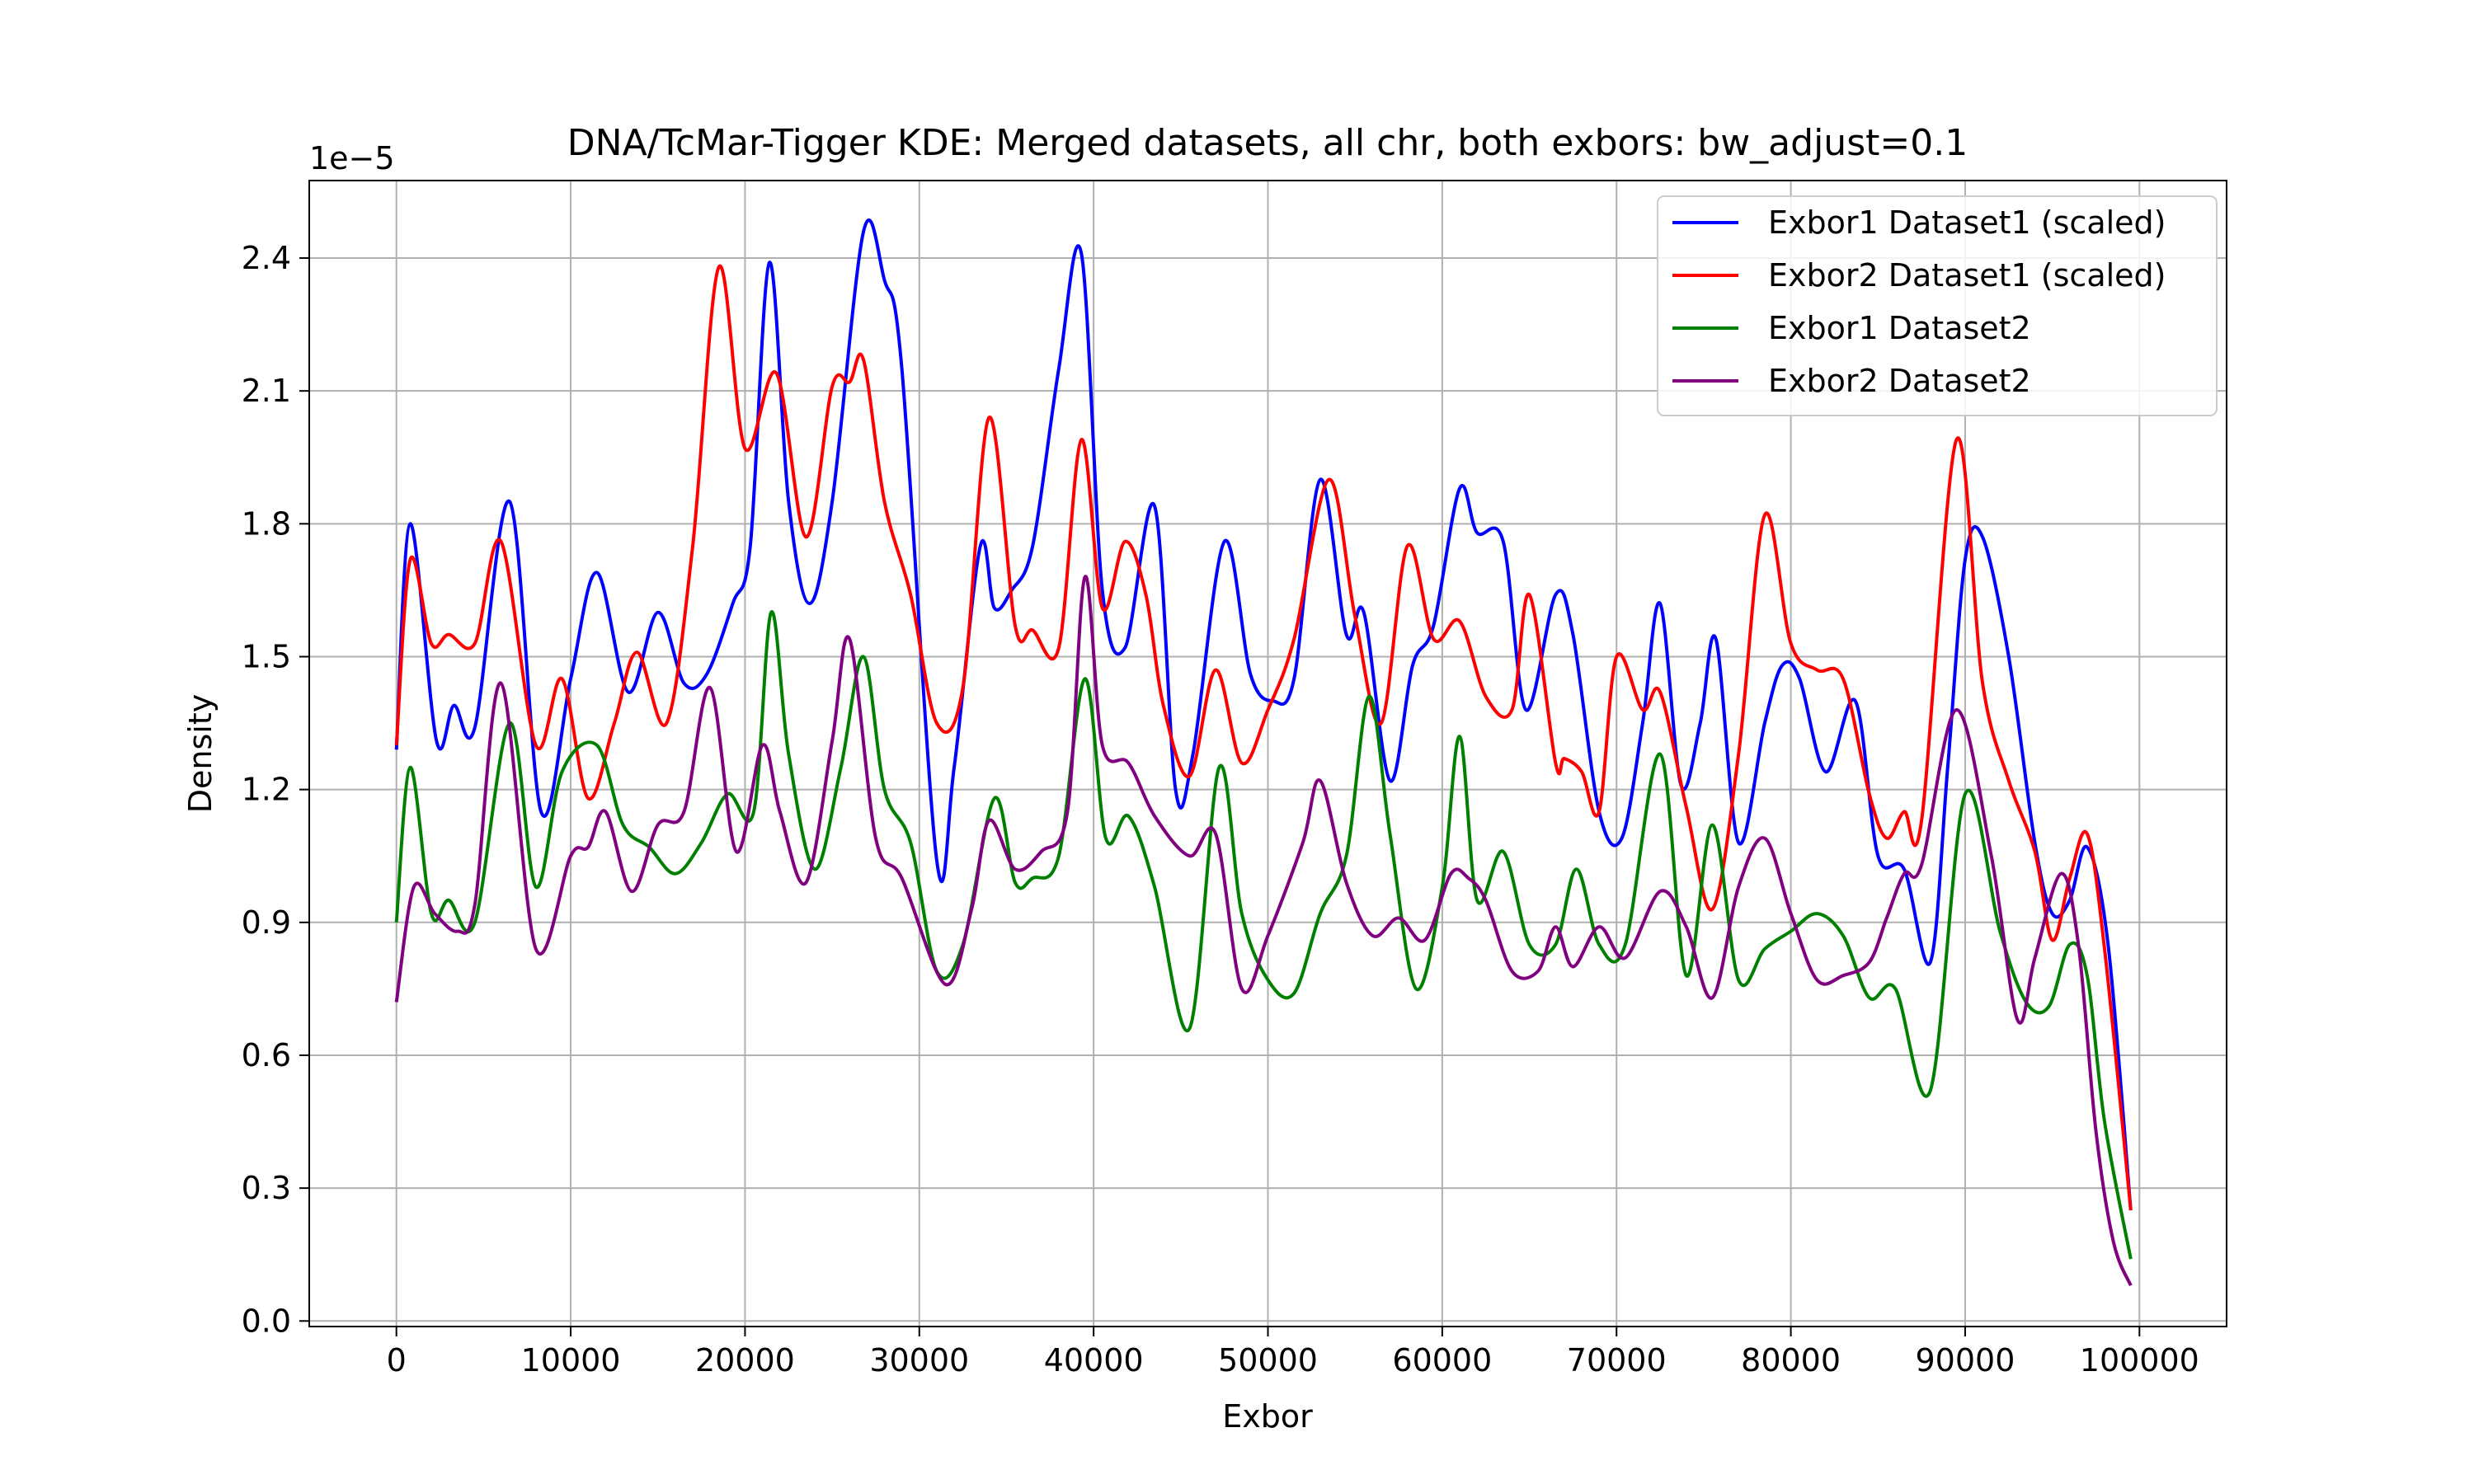 Image resolution: width=2474 pixels, height=1484 pixels. What do you see at coordinates (1967, 222) in the screenshot?
I see `legend-label: Exbor1 Dataset1 (scaled)` at bounding box center [1967, 222].